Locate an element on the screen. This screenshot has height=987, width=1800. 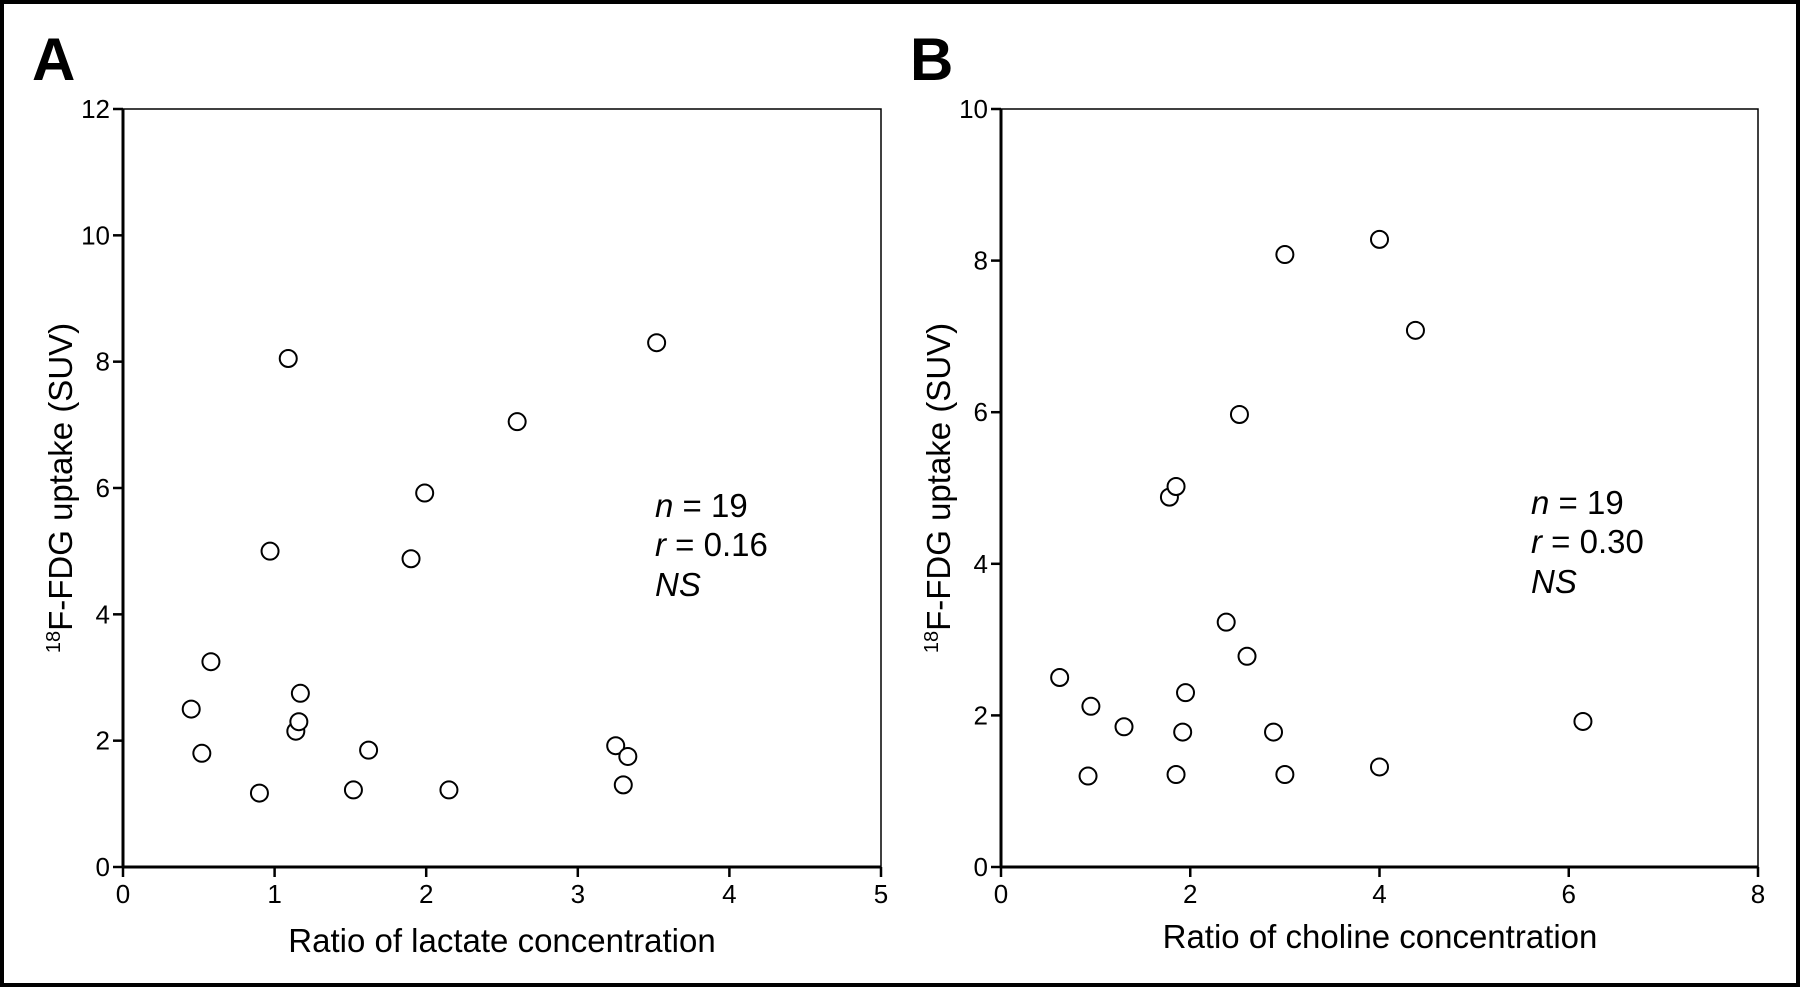
x-tick-label: 1 is located at coordinates (274, 894).